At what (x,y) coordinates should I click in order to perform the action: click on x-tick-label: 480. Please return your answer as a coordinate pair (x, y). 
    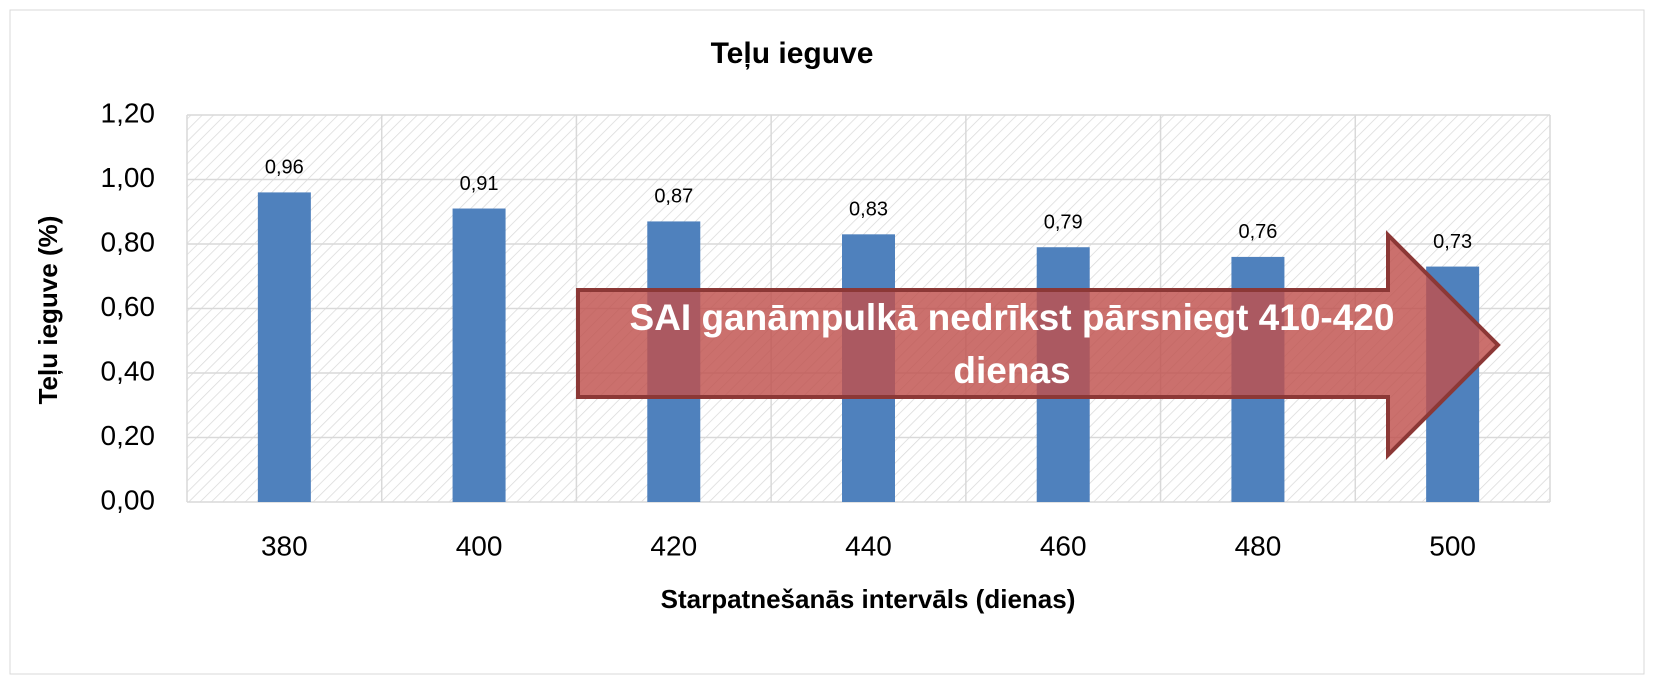
    Looking at the image, I should click on (1258, 545).